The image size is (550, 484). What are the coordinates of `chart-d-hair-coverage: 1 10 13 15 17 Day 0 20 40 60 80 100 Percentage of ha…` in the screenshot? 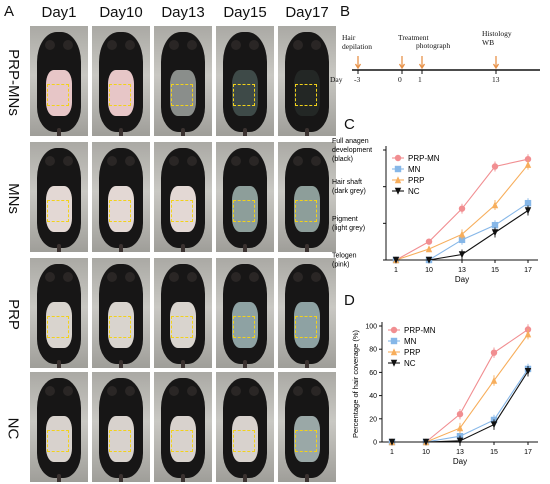 It's located at (444, 394).